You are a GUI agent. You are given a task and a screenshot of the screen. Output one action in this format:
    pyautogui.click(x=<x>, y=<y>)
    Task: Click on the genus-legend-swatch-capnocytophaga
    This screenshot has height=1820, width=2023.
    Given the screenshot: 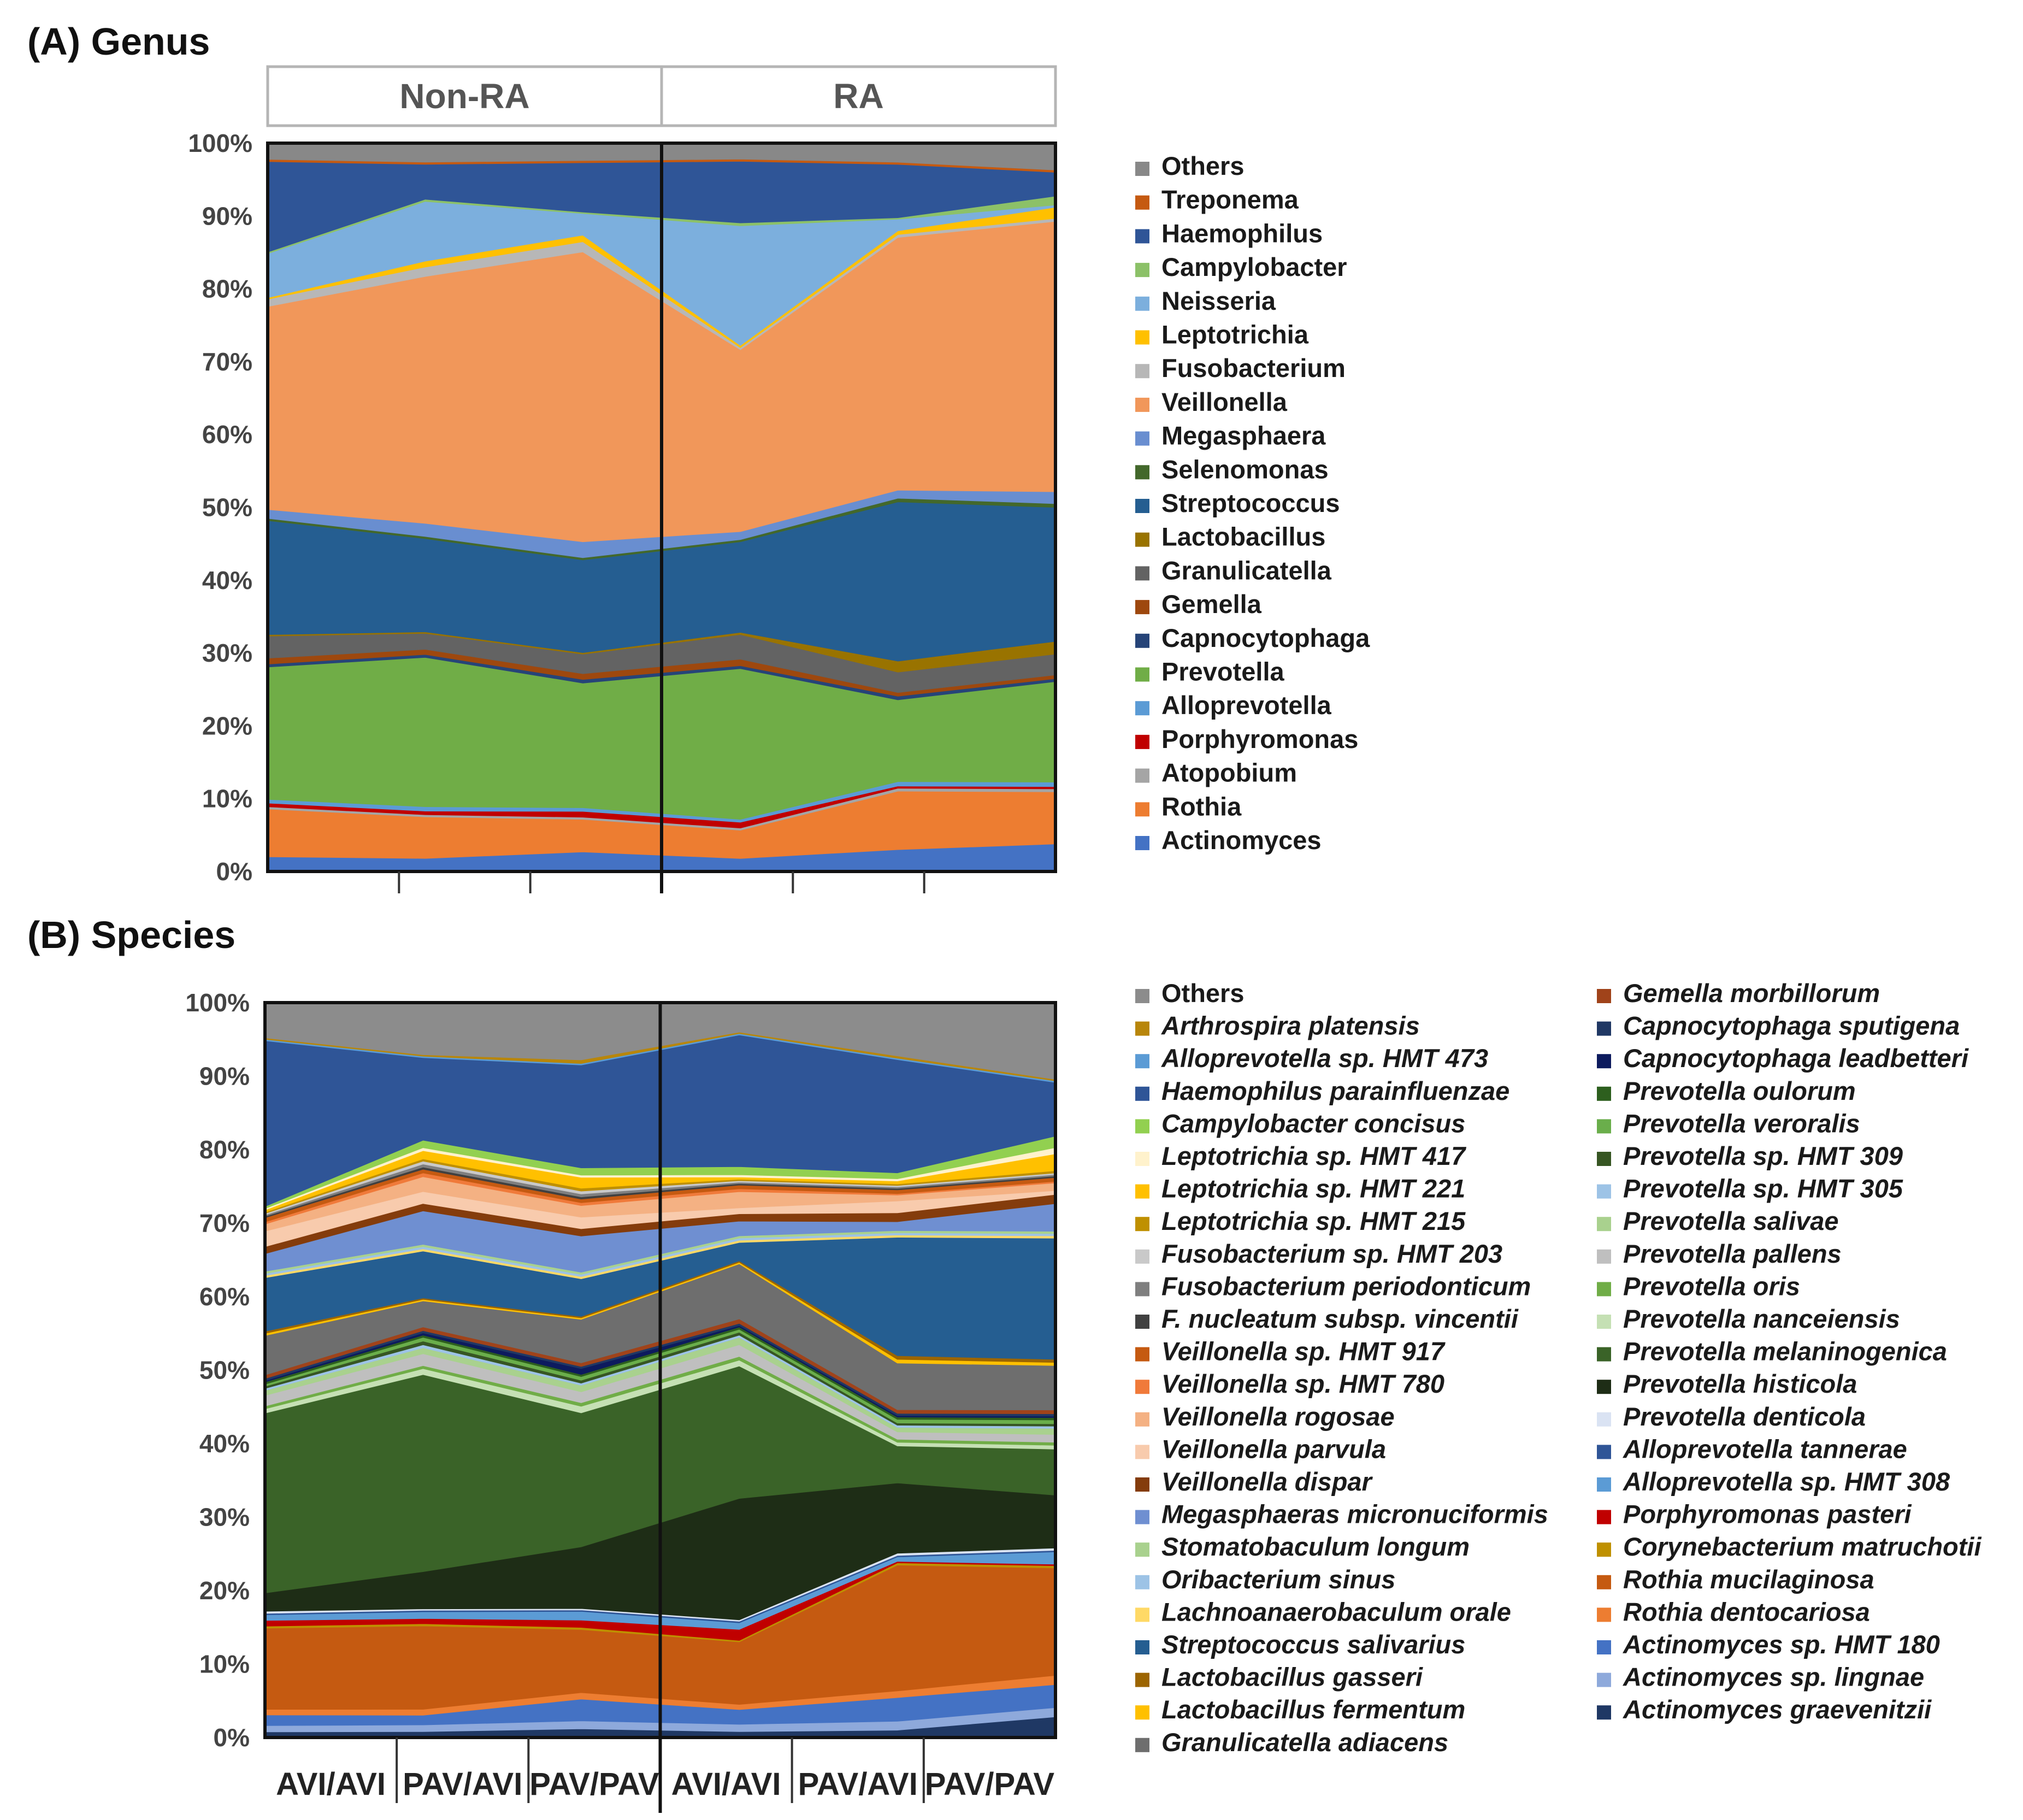 What is the action you would take?
    pyautogui.click(x=1142, y=640)
    